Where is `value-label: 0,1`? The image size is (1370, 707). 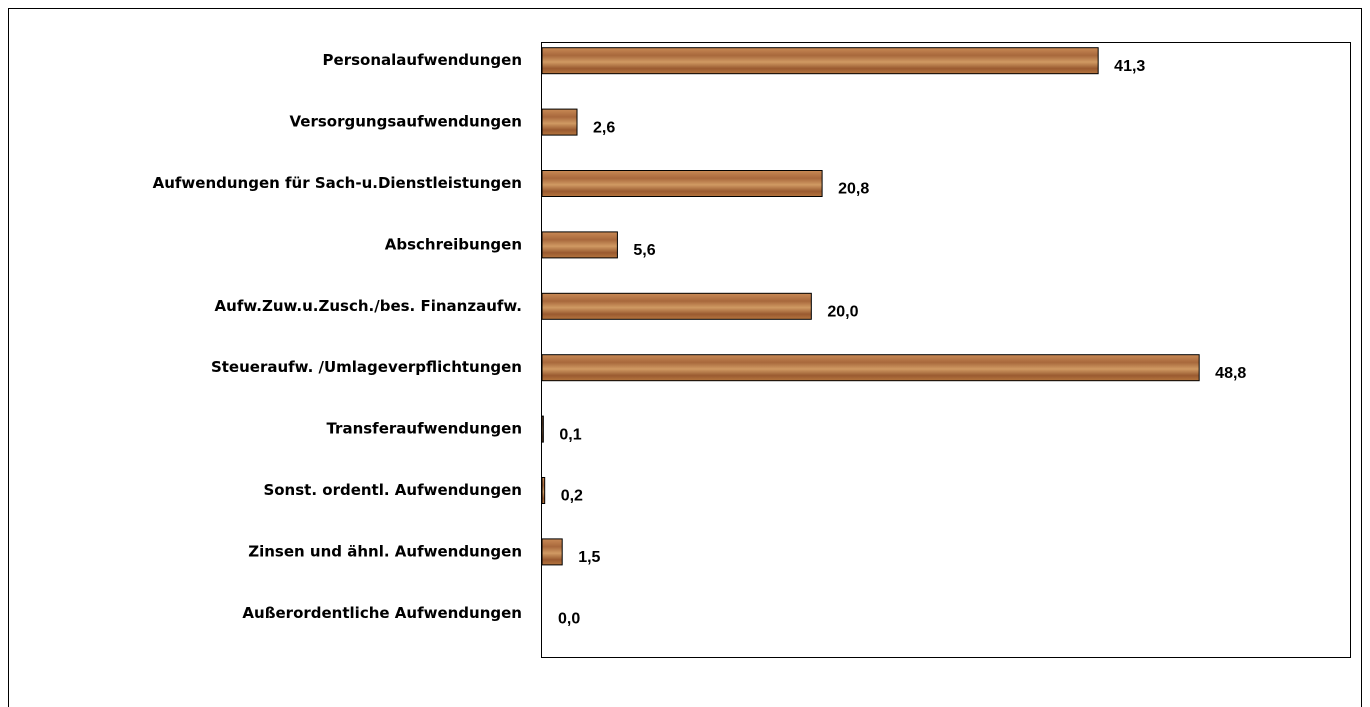
value-label: 0,1 is located at coordinates (570, 434).